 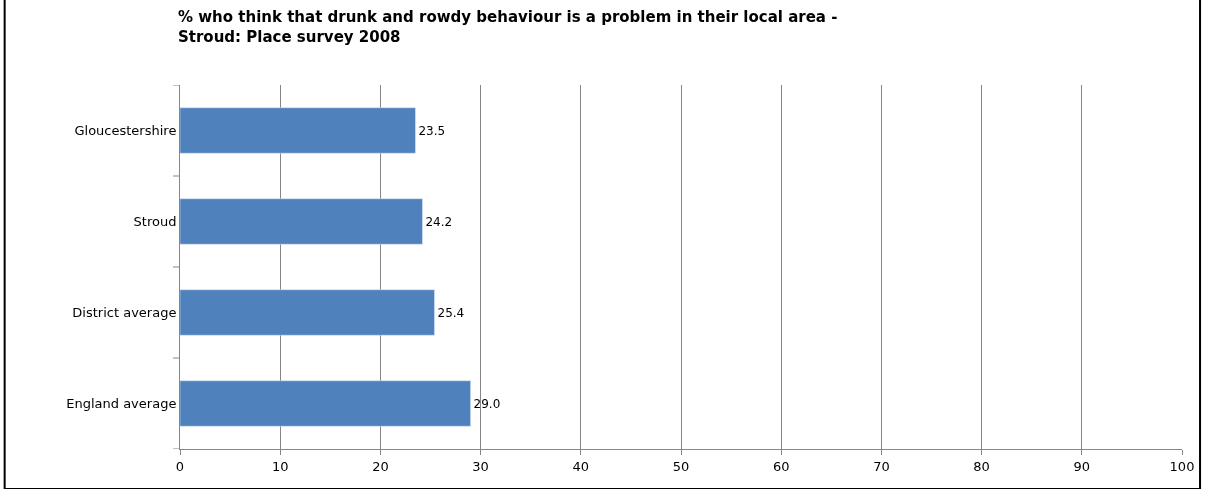 I want to click on x-tick-label: 40, so click(x=581, y=466).